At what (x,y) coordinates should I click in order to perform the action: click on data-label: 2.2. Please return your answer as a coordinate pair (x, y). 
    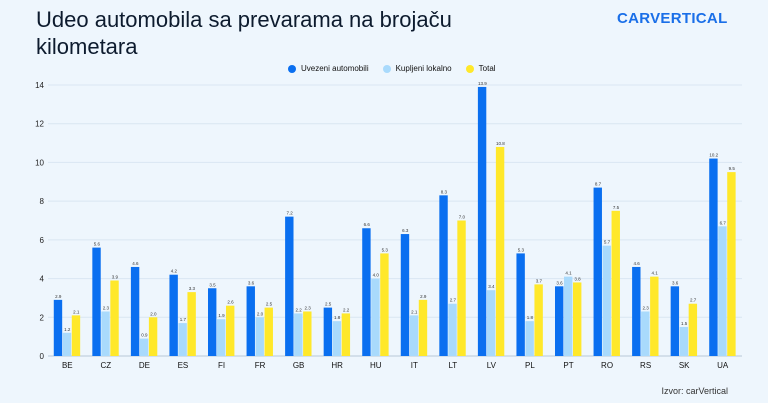
    Looking at the image, I should click on (346, 309).